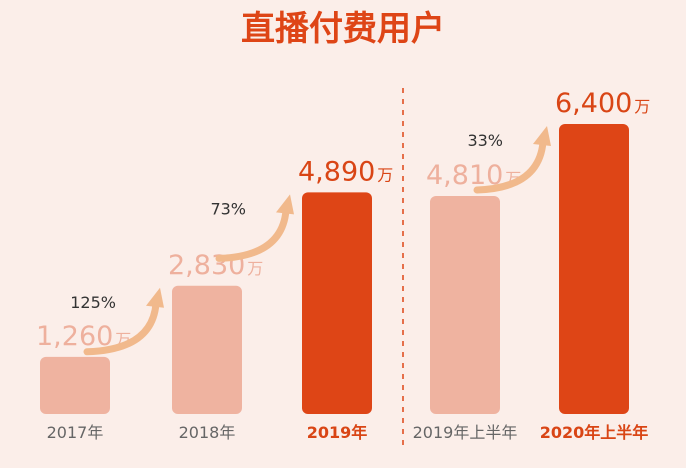 This screenshot has width=686, height=468. What do you see at coordinates (642, 106) in the screenshot?
I see `value-unit-5: 万` at bounding box center [642, 106].